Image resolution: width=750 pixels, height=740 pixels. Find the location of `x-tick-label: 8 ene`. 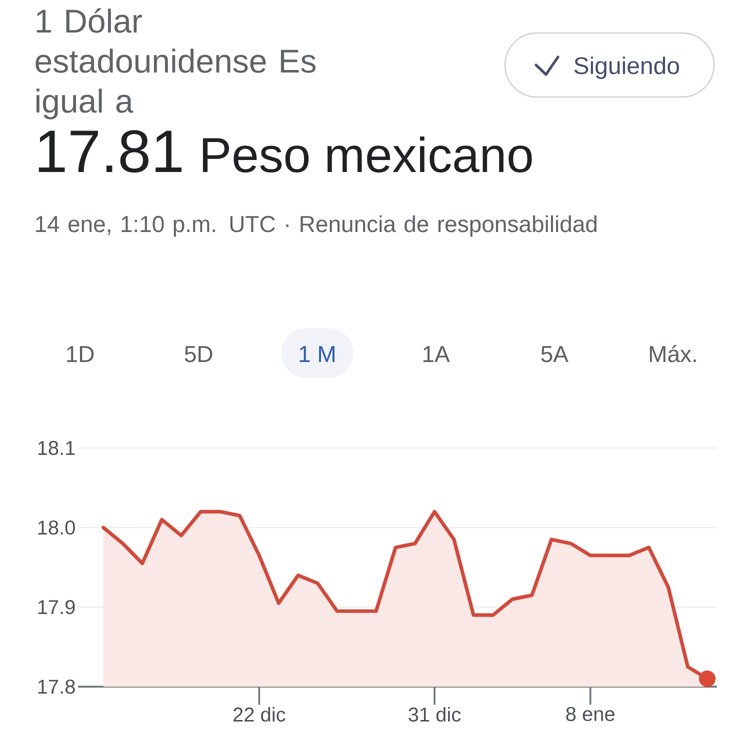

x-tick-label: 8 ene is located at coordinates (590, 714).